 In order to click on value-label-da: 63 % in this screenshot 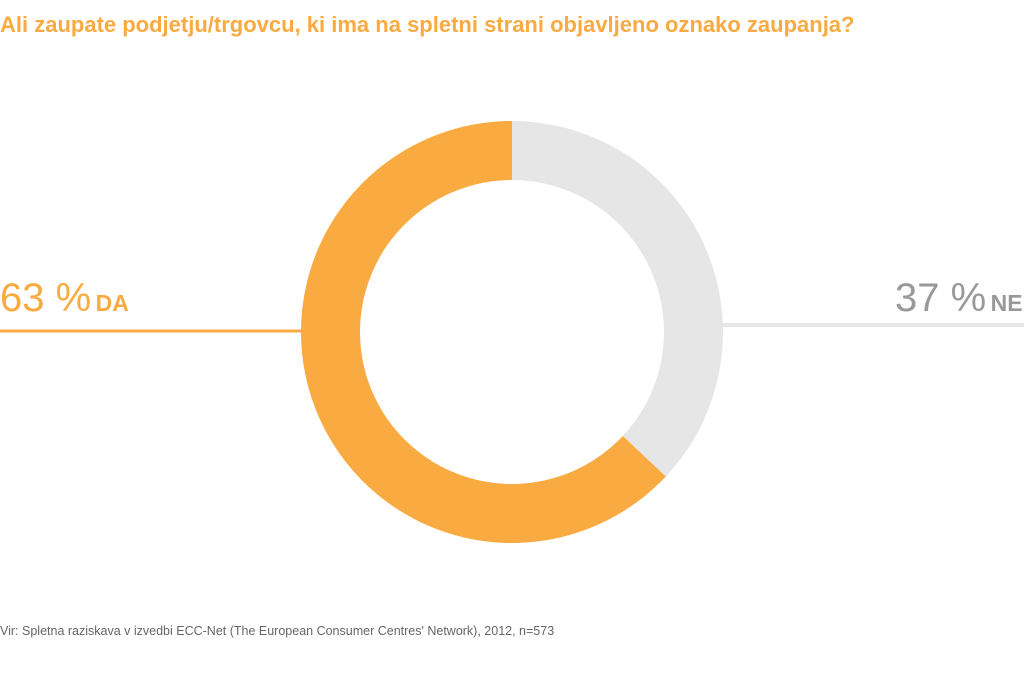, I will do `click(46, 298)`.